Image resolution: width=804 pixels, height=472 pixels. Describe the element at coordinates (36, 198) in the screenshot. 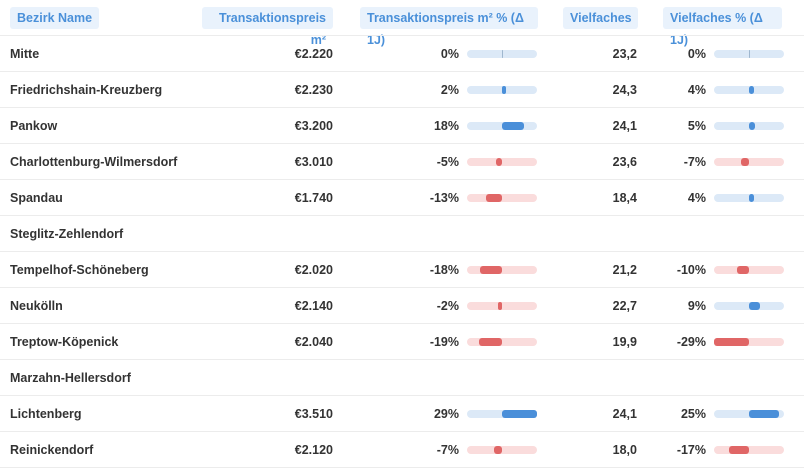

I see `district-name: Spandau` at that location.